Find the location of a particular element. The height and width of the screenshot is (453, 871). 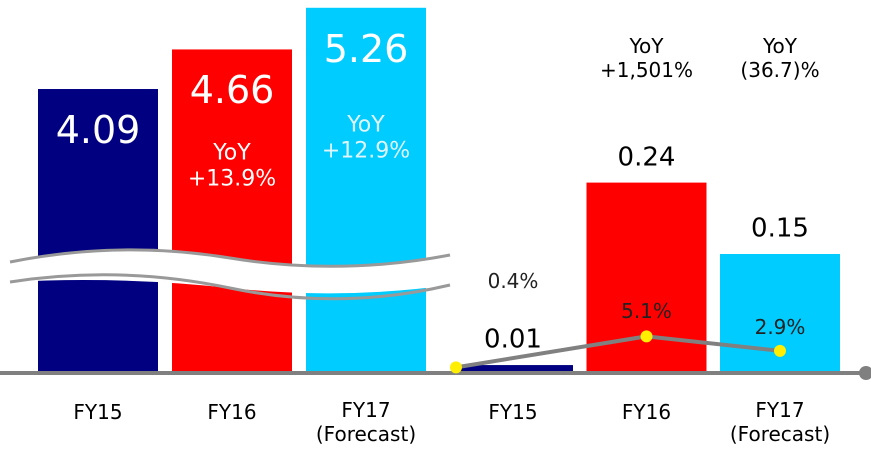

annotation: YoY +12.9% is located at coordinates (366, 138).